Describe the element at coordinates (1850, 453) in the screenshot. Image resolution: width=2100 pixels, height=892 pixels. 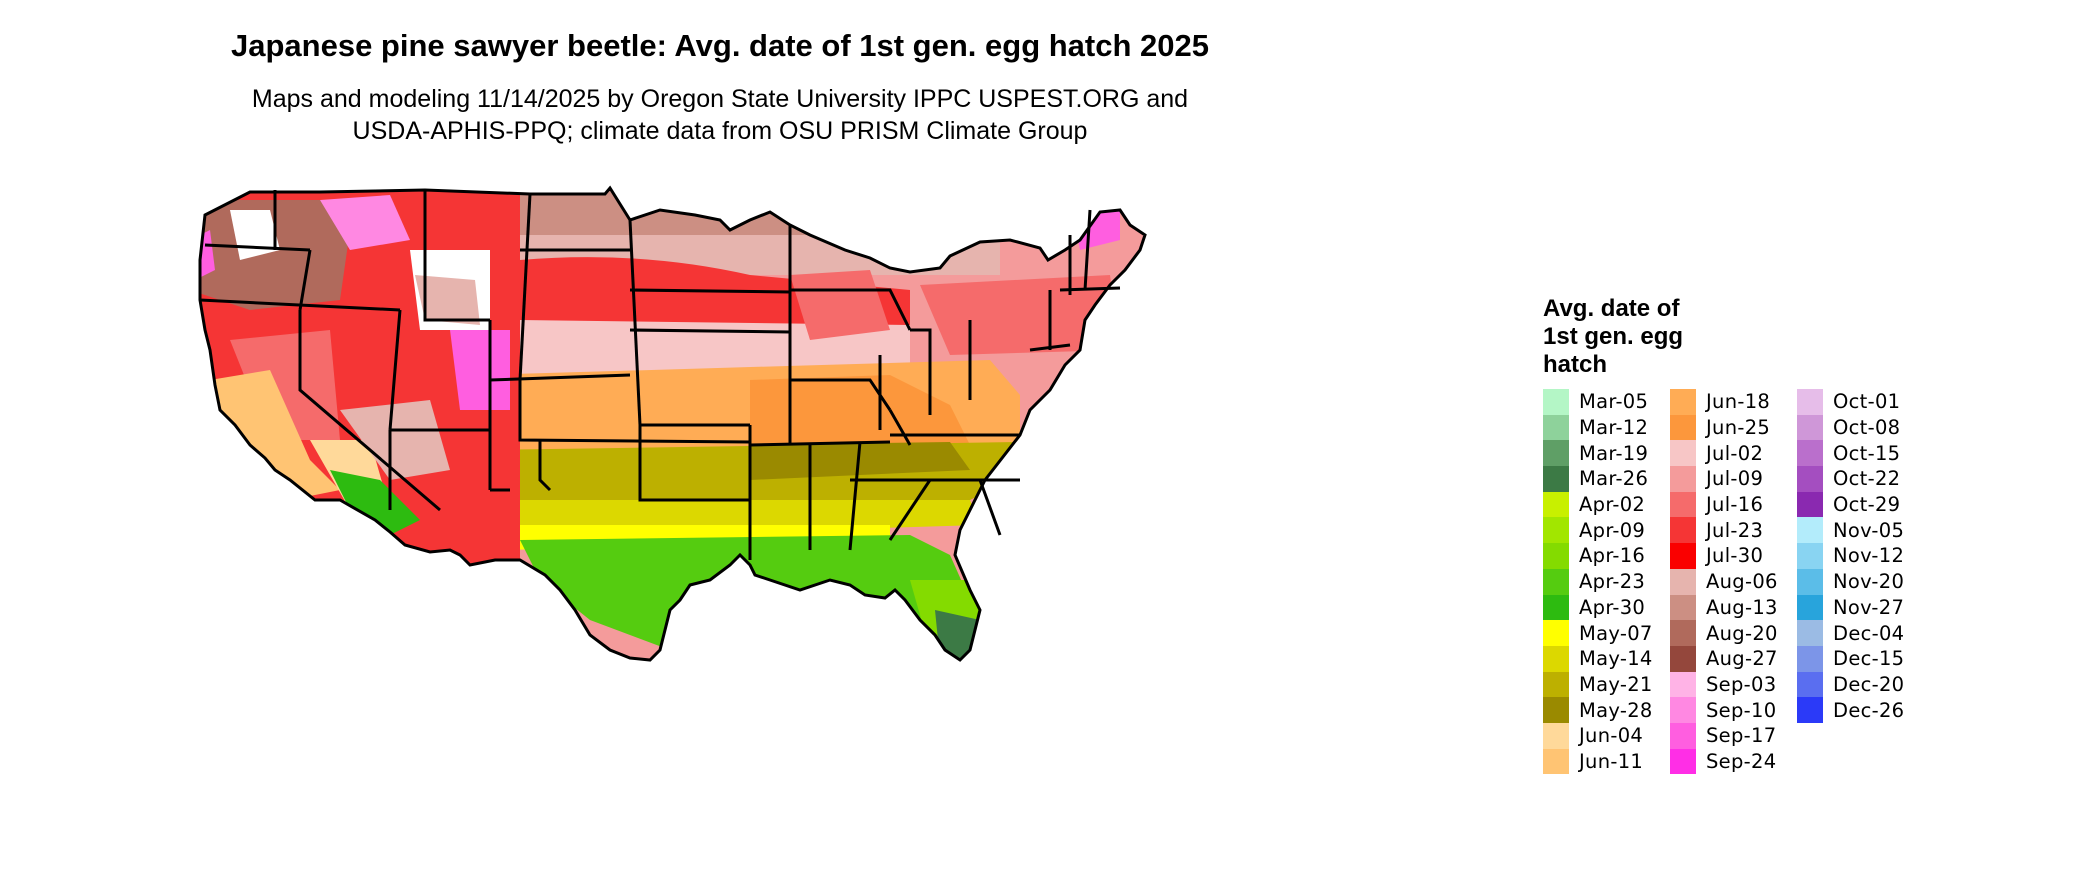
I see `legend-item: Oct-15` at that location.